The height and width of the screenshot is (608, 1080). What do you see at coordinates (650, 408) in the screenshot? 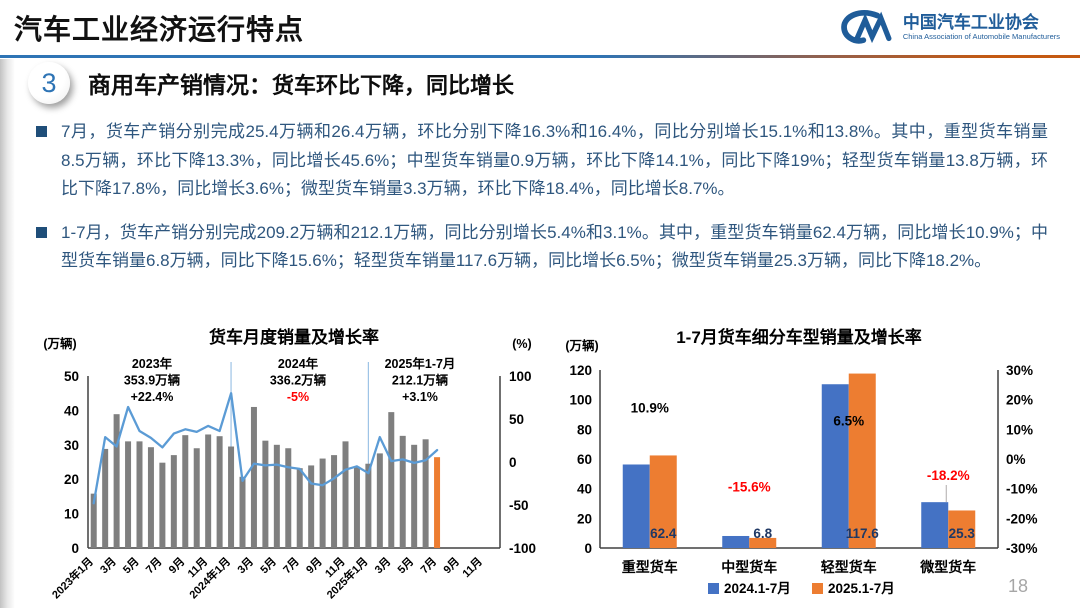
I see `growth-label: 10.9%` at bounding box center [650, 408].